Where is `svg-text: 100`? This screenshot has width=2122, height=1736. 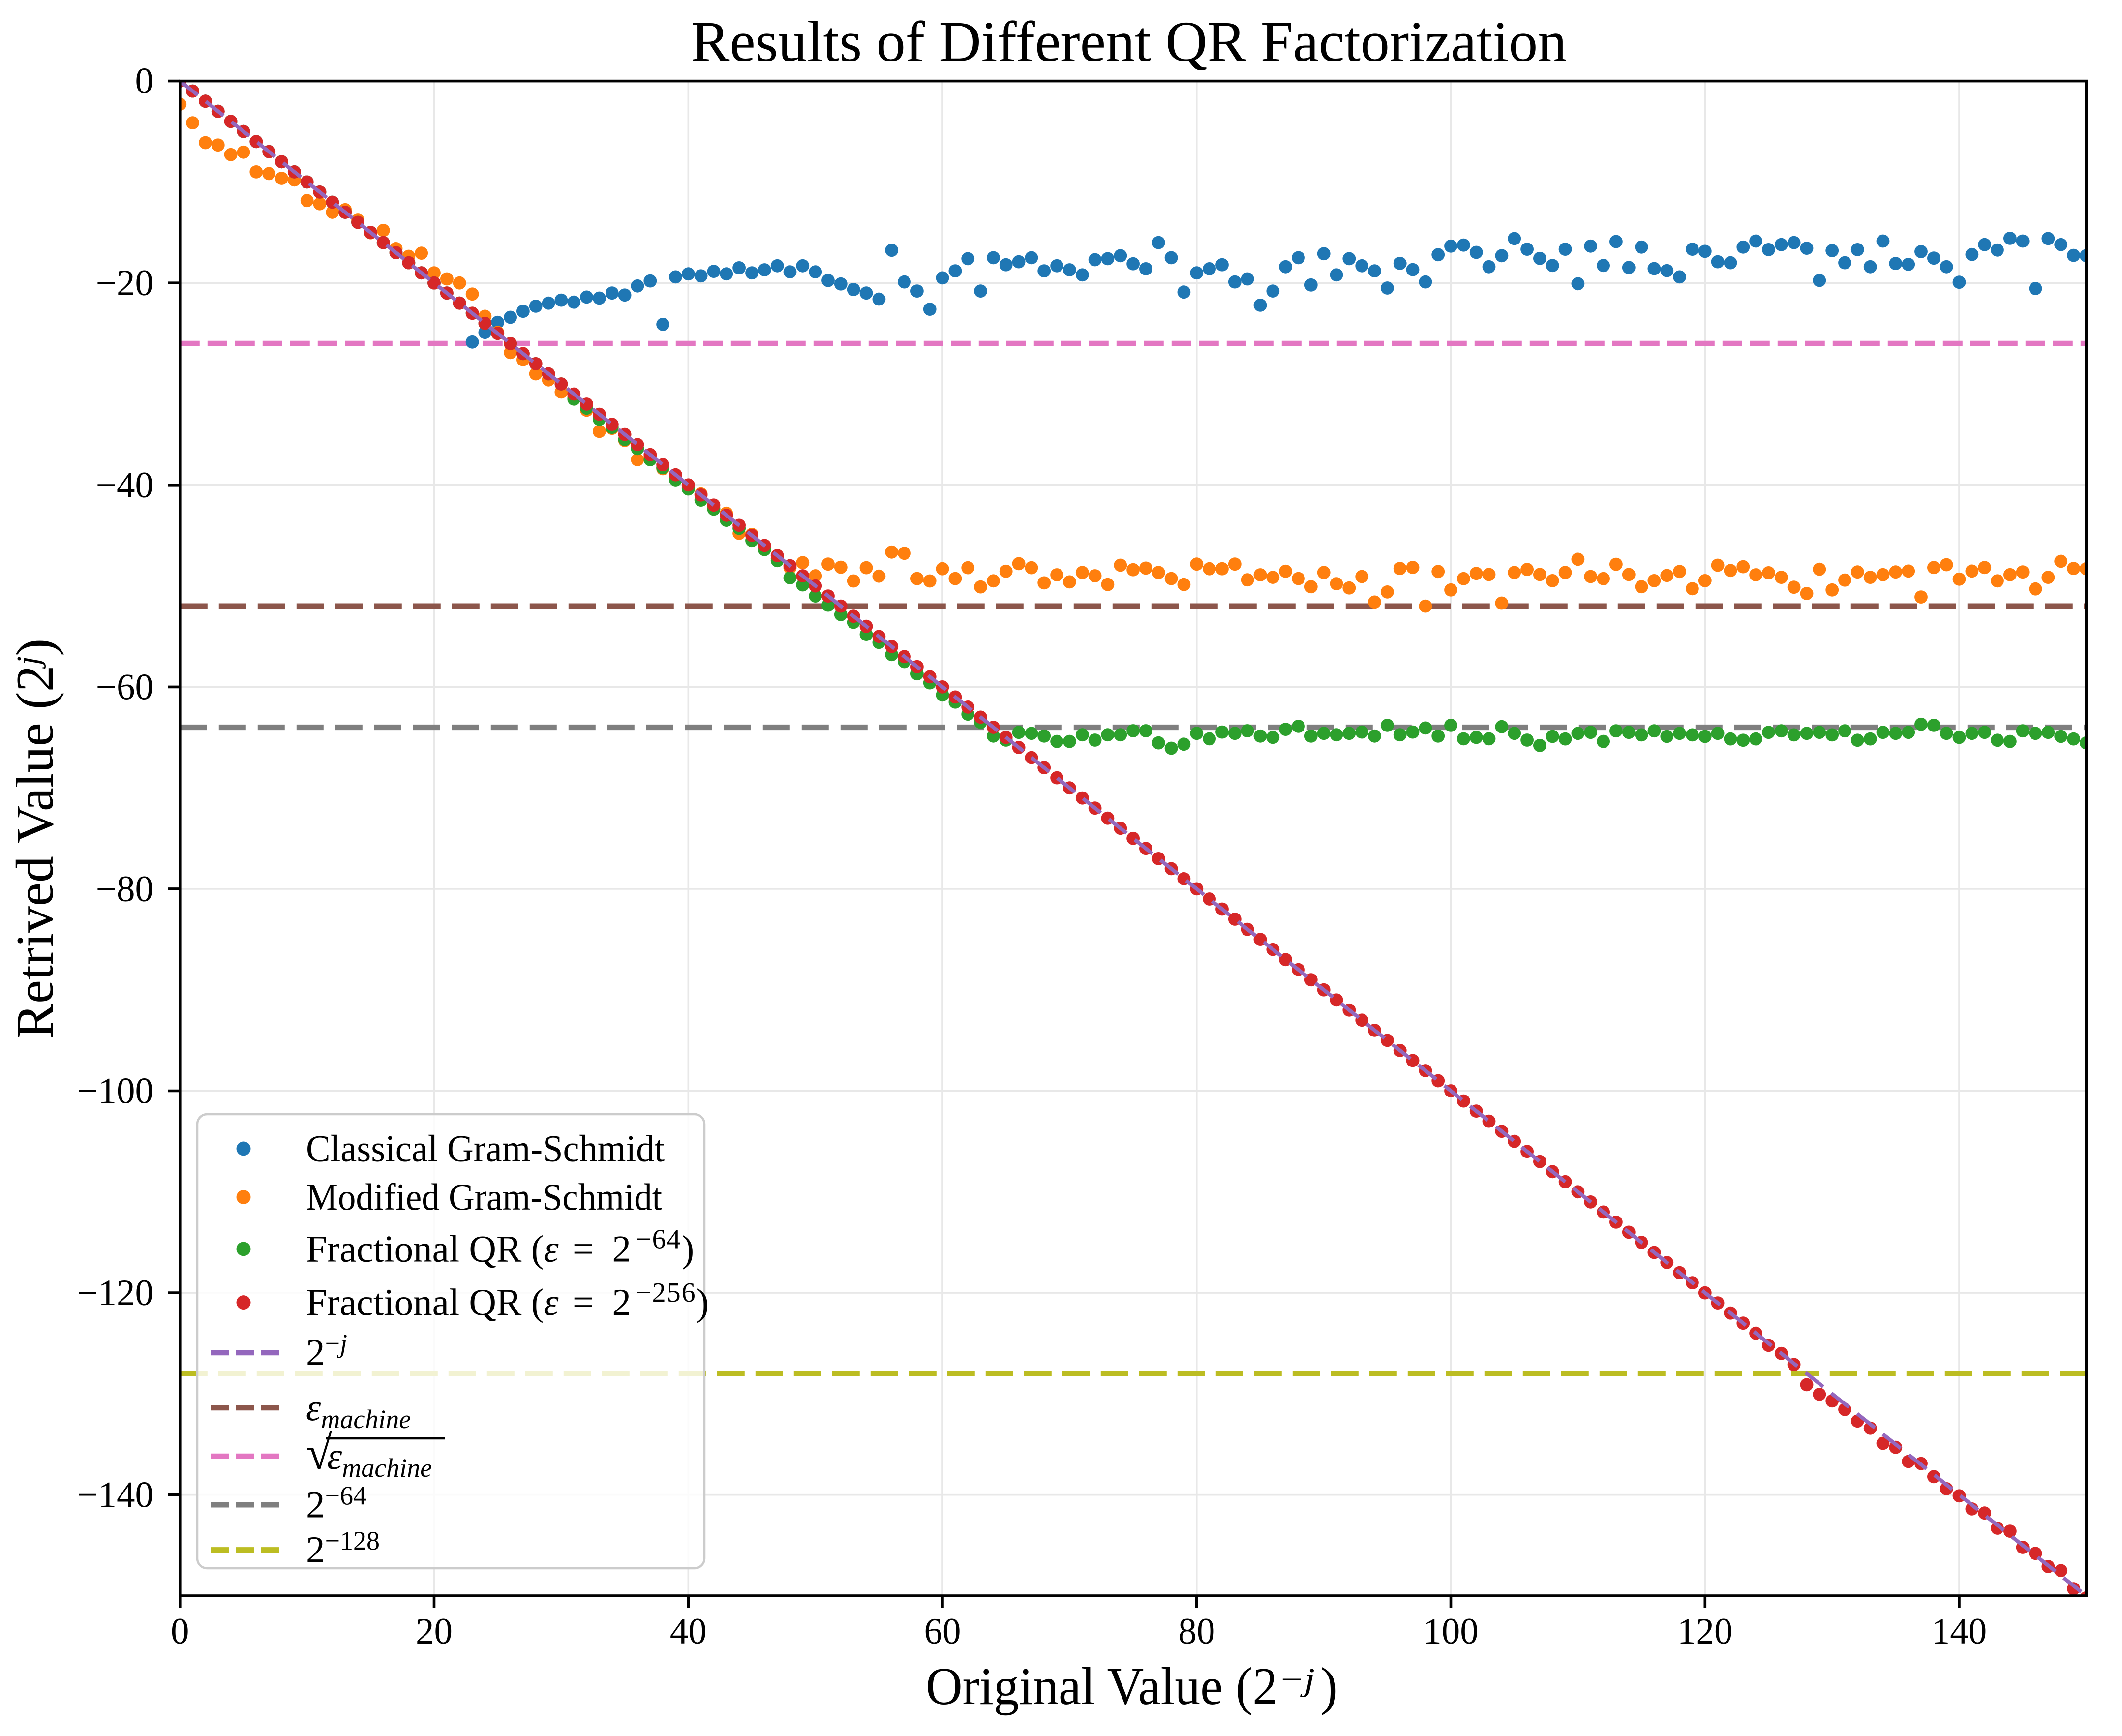 svg-text: 100 is located at coordinates (1451, 1631).